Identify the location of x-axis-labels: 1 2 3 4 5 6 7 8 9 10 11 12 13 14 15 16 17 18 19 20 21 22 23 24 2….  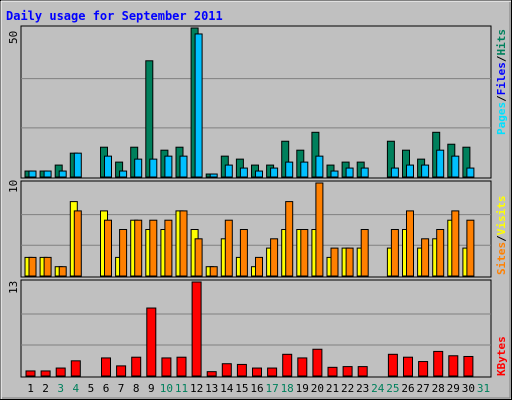
(258, 388).